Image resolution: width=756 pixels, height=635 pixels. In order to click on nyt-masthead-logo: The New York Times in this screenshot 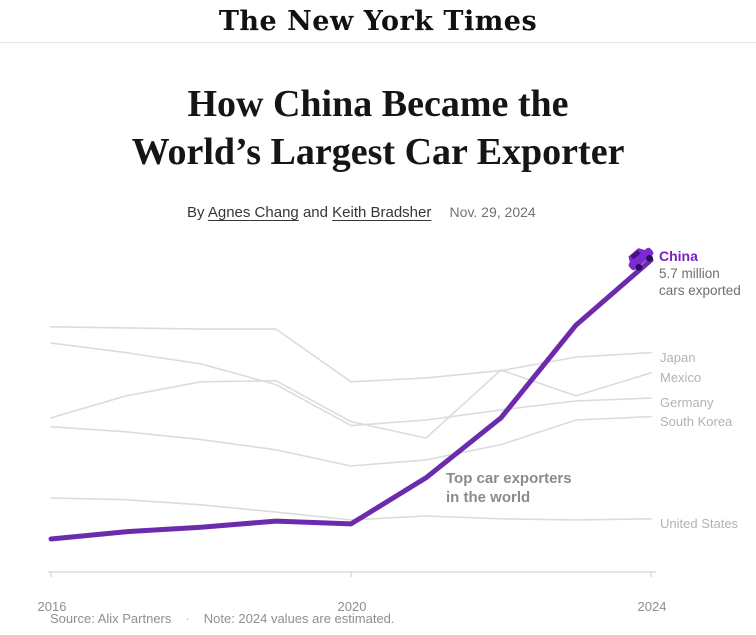, I will do `click(378, 21)`.